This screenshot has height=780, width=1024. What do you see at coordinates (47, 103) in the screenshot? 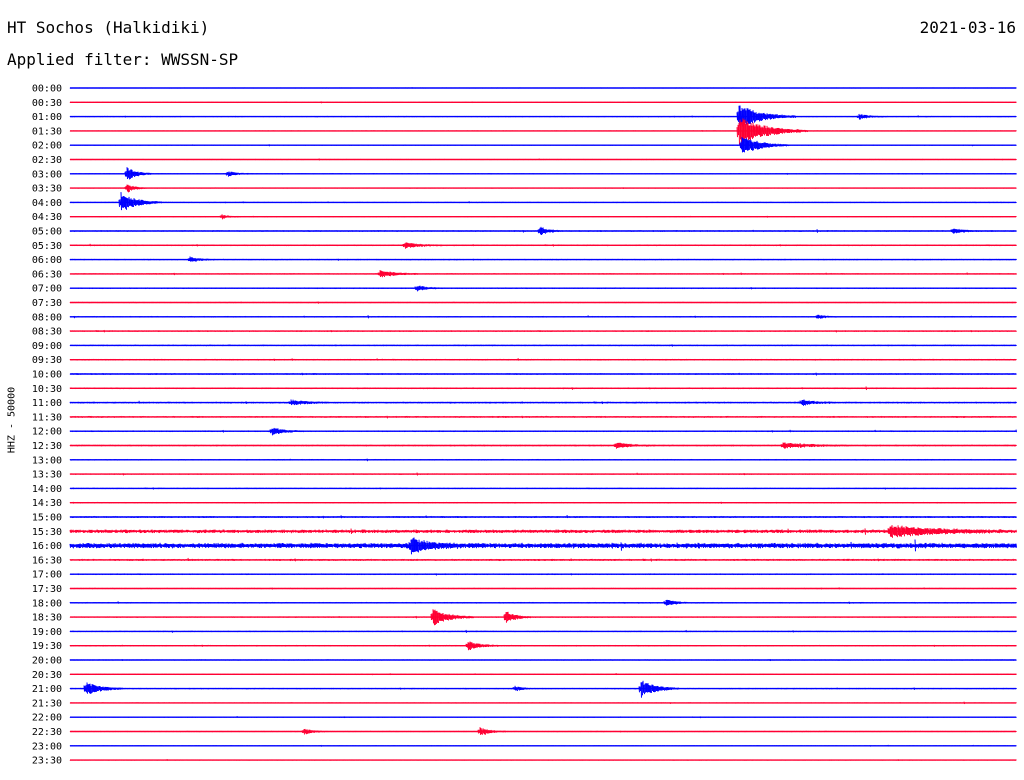
I see `time-tick-label: 00:30` at bounding box center [47, 103].